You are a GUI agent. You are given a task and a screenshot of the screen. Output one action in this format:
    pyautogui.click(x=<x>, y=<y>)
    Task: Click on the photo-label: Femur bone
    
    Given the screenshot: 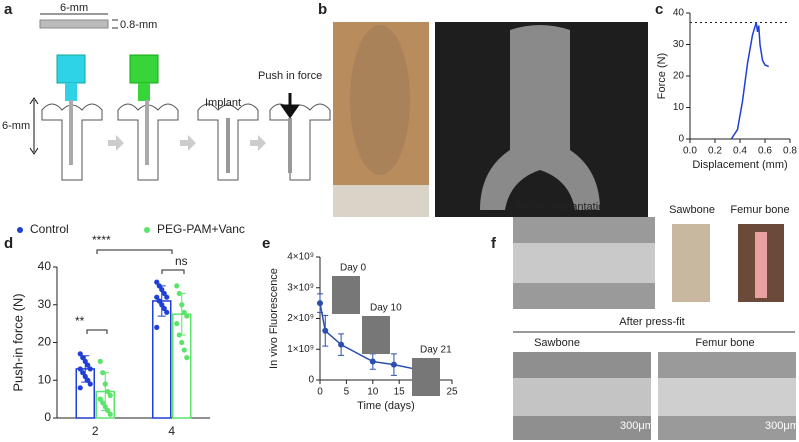 What is the action you would take?
    pyautogui.click(x=724, y=343)
    